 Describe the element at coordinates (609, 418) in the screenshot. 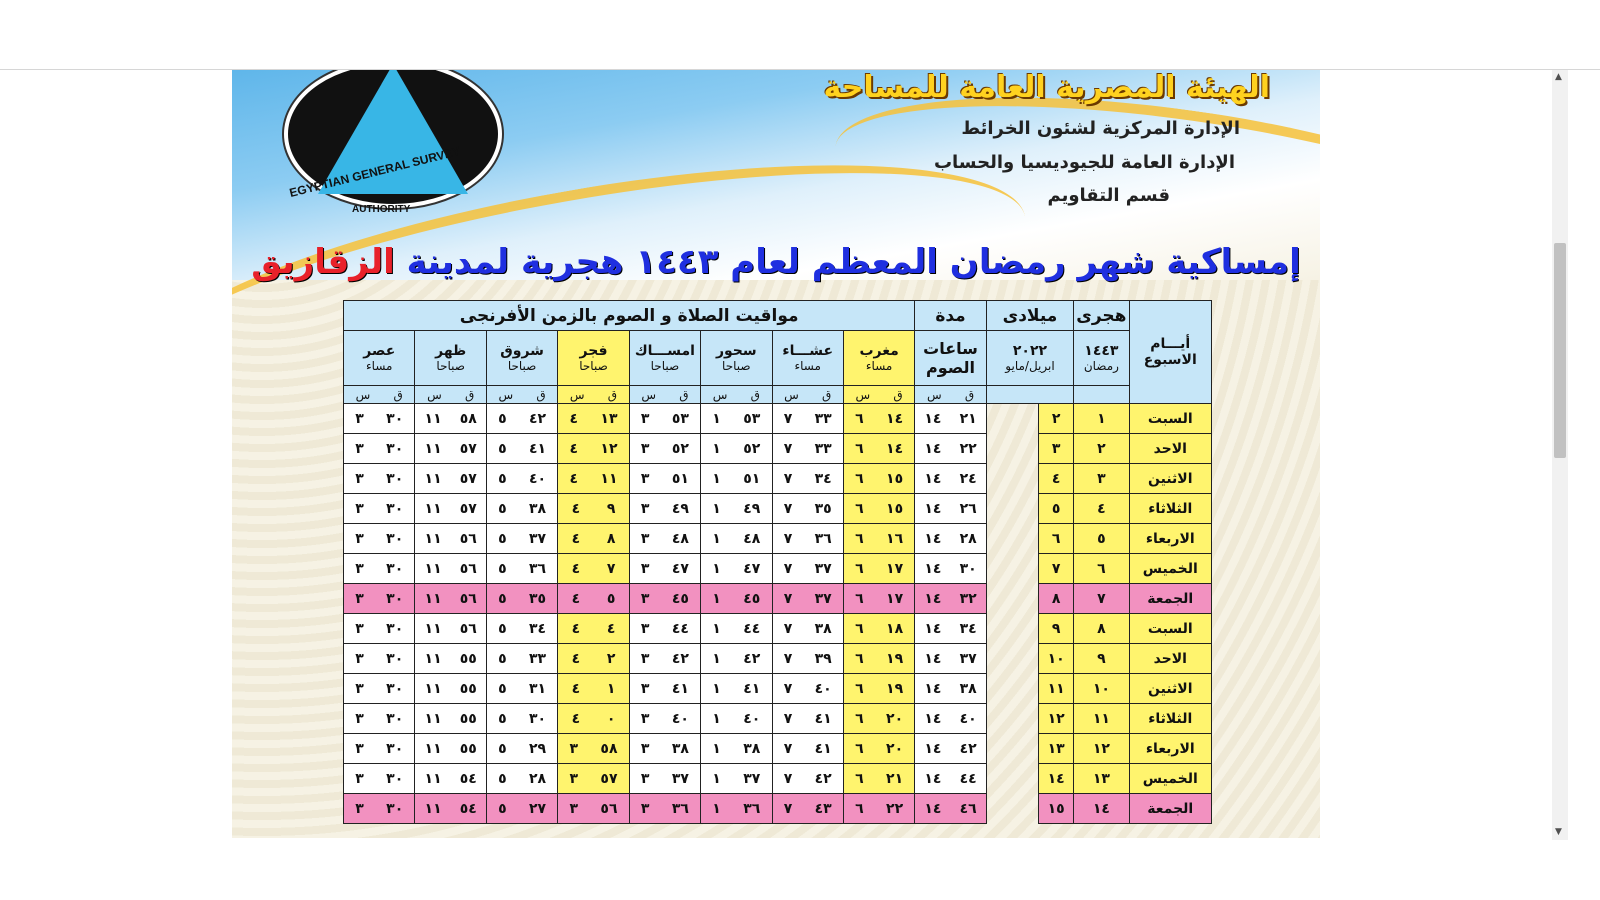

I see `minutes: ١٣` at that location.